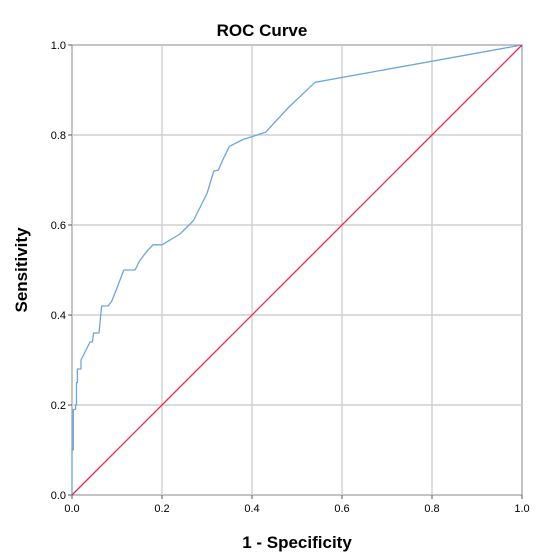 The image size is (554, 558). I want to click on y-tick-label: 0.0, so click(58, 496).